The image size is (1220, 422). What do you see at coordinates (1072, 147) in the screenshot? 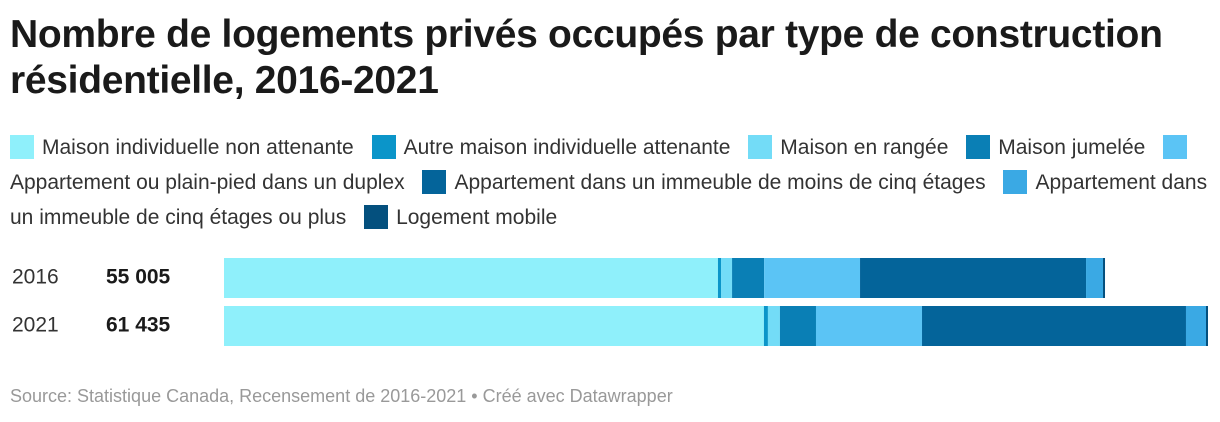
I see `legend-label: Maison jumelée` at bounding box center [1072, 147].